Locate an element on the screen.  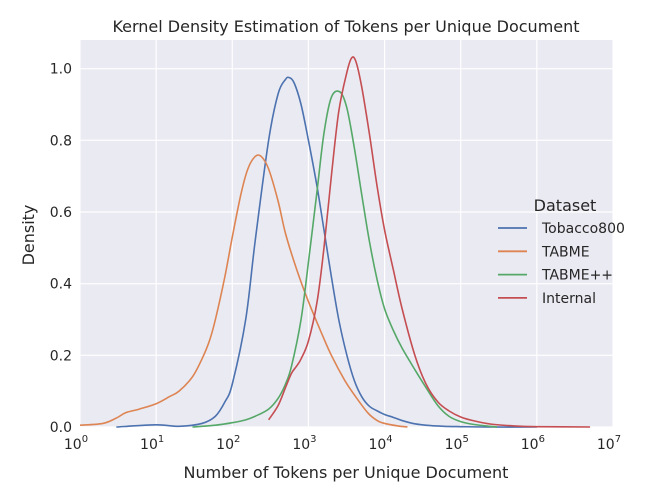
legend: Dataset Tobacco800 TABME TABME++ Internal is located at coordinates (561, 251).